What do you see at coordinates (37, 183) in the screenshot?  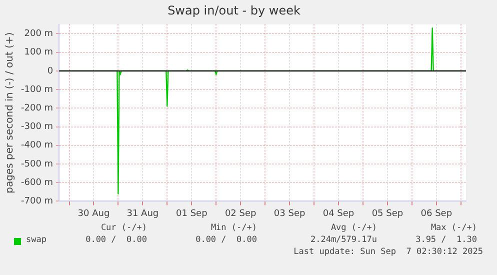 I see `y-tick-label: -600 m` at bounding box center [37, 183].